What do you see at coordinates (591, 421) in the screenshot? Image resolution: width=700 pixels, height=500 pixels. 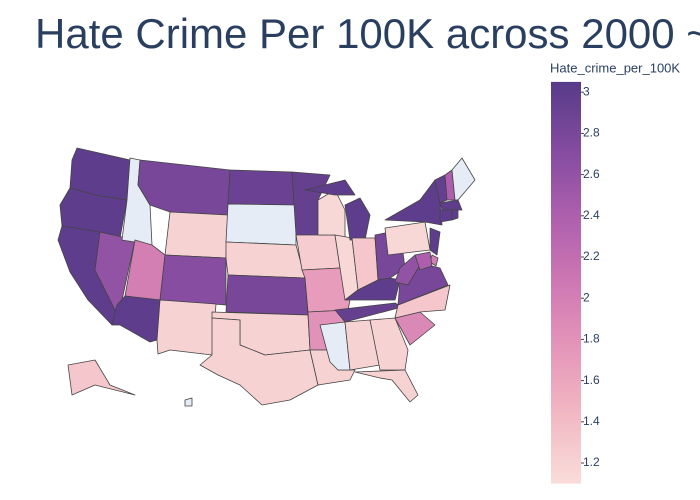 I see `colorbar-tick-label: 1.4` at bounding box center [591, 421].